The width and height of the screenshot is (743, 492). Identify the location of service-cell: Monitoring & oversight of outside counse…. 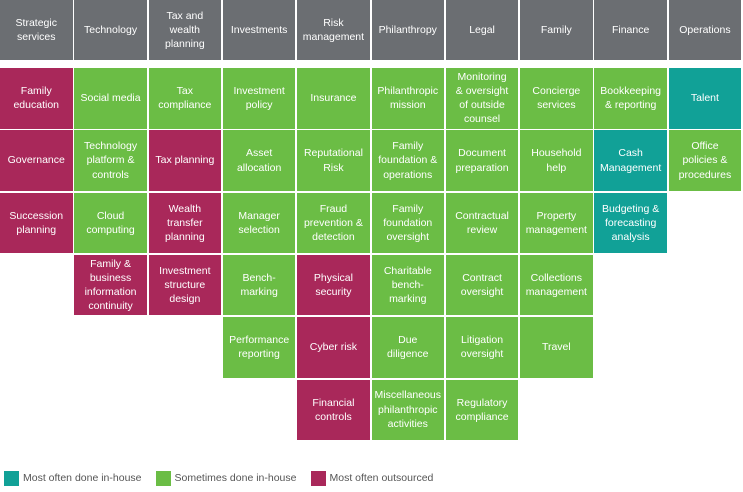
(482, 98).